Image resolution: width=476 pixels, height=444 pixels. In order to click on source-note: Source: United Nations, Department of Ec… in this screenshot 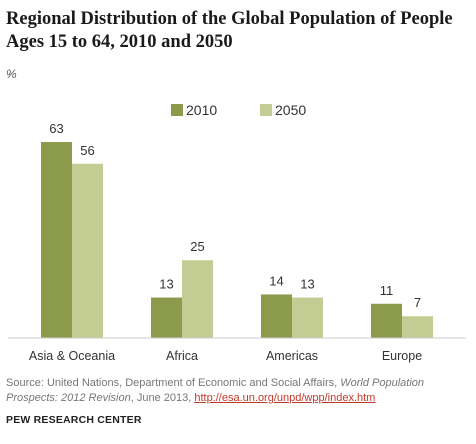, I will do `click(239, 391)`.